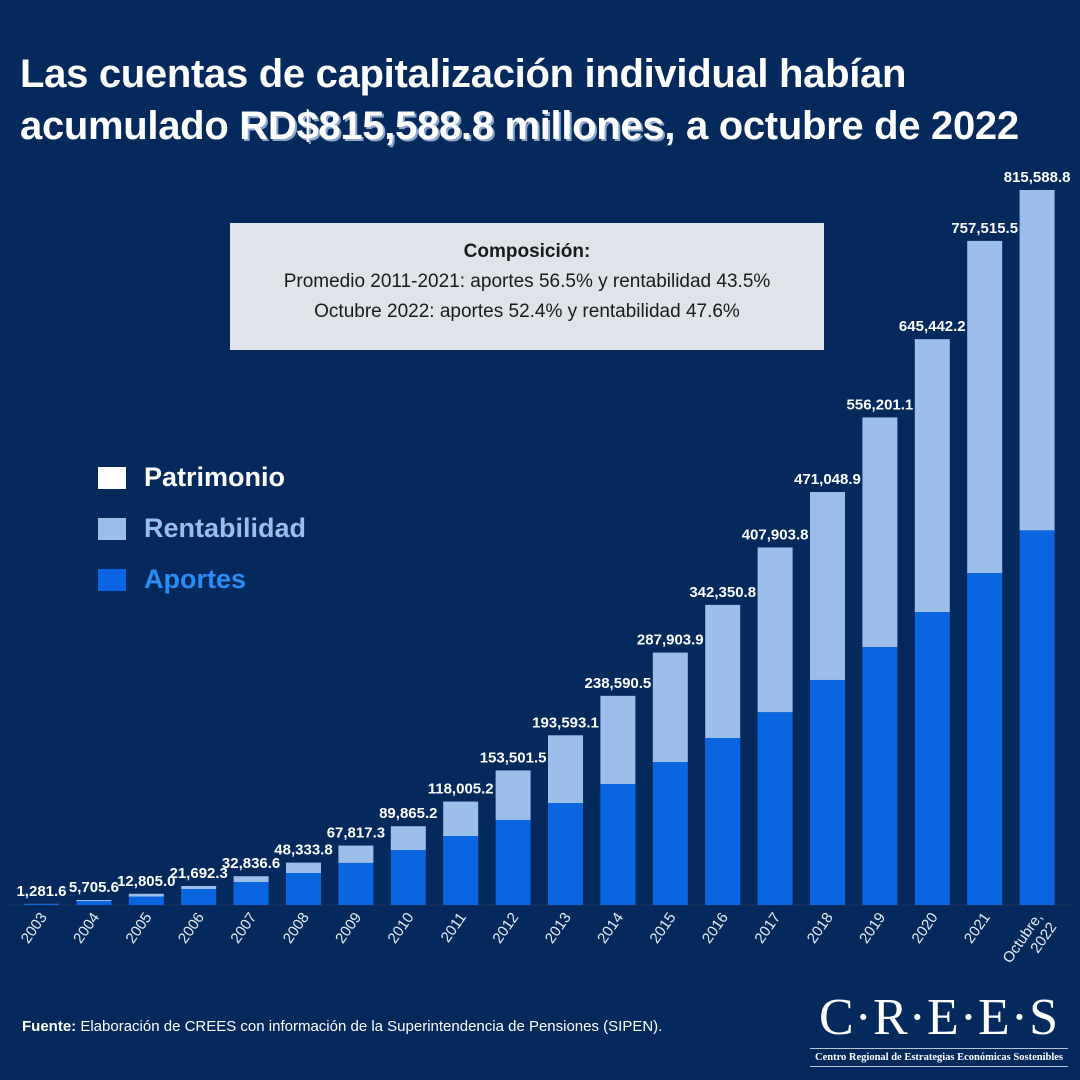  What do you see at coordinates (251, 863) in the screenshot?
I see `data-label: 32,836.6` at bounding box center [251, 863].